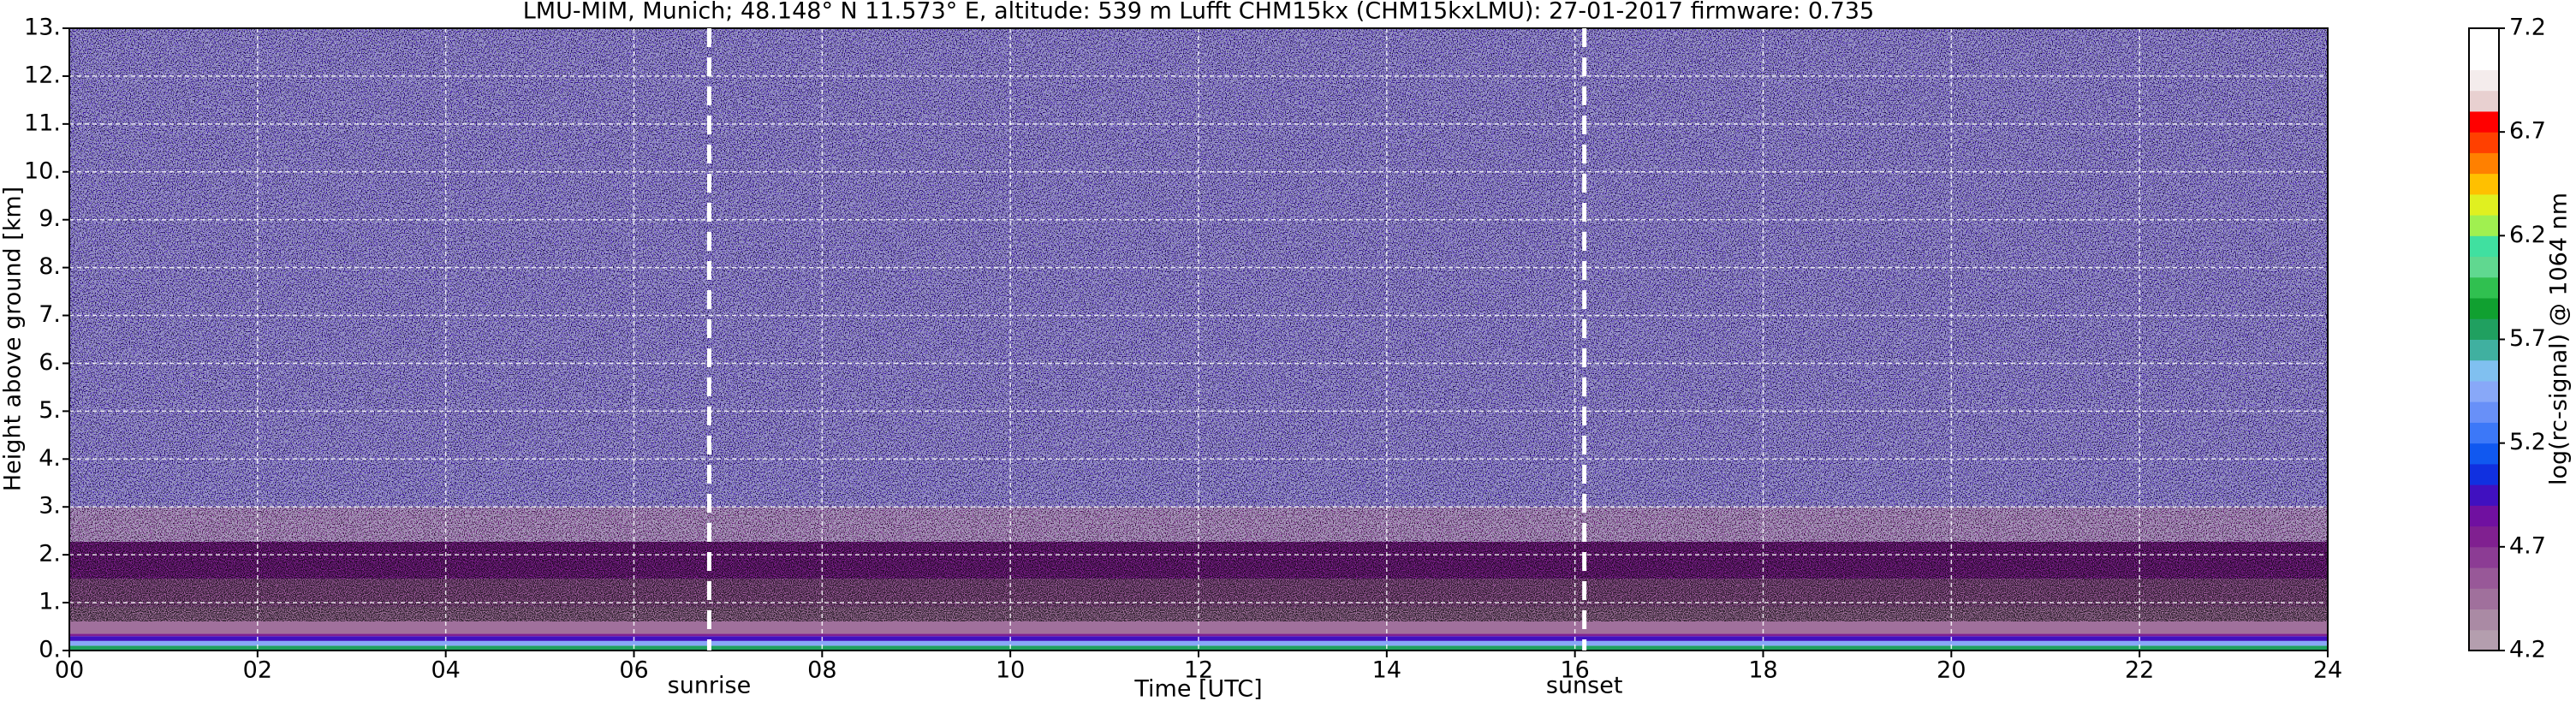 Image resolution: width=2576 pixels, height=707 pixels. What do you see at coordinates (50, 266) in the screenshot?
I see `y-tick-label: 8.` at bounding box center [50, 266].